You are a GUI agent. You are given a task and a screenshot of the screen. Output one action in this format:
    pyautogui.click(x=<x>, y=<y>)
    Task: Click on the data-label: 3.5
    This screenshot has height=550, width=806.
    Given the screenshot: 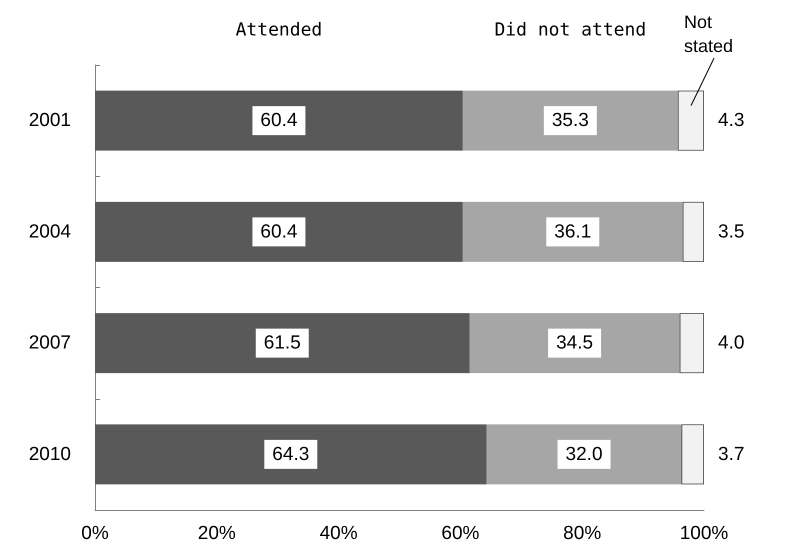 What is the action you would take?
    pyautogui.click(x=731, y=231)
    